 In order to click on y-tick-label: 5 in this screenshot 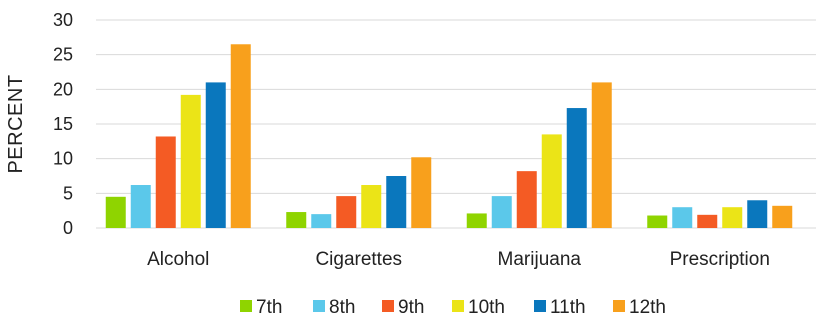, I will do `click(68, 193)`.